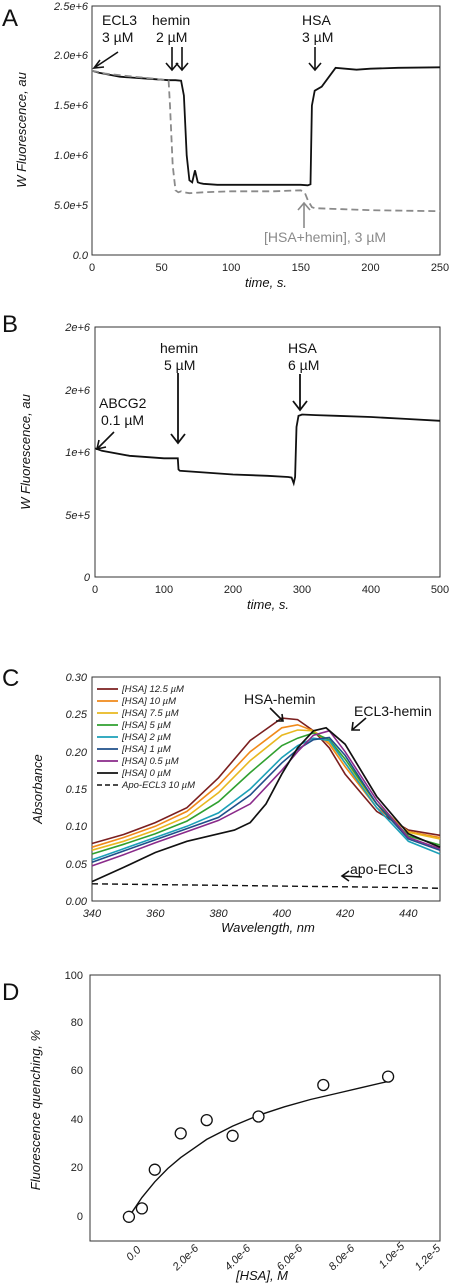  I want to click on x-tick-label: 200, so click(370, 268).